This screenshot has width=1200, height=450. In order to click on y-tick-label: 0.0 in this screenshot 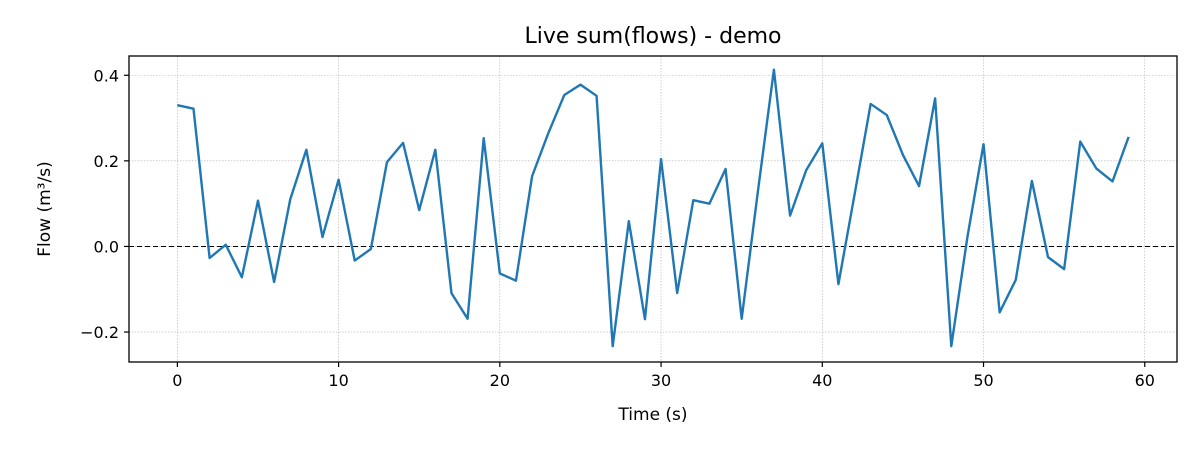, I will do `click(106, 246)`.